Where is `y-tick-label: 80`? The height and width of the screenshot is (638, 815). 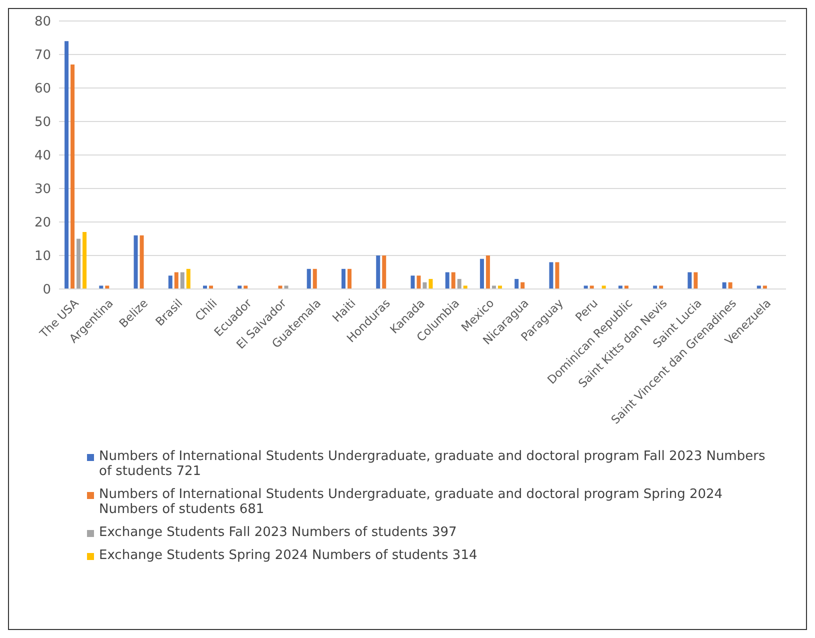 y-tick-label: 80 is located at coordinates (42, 22).